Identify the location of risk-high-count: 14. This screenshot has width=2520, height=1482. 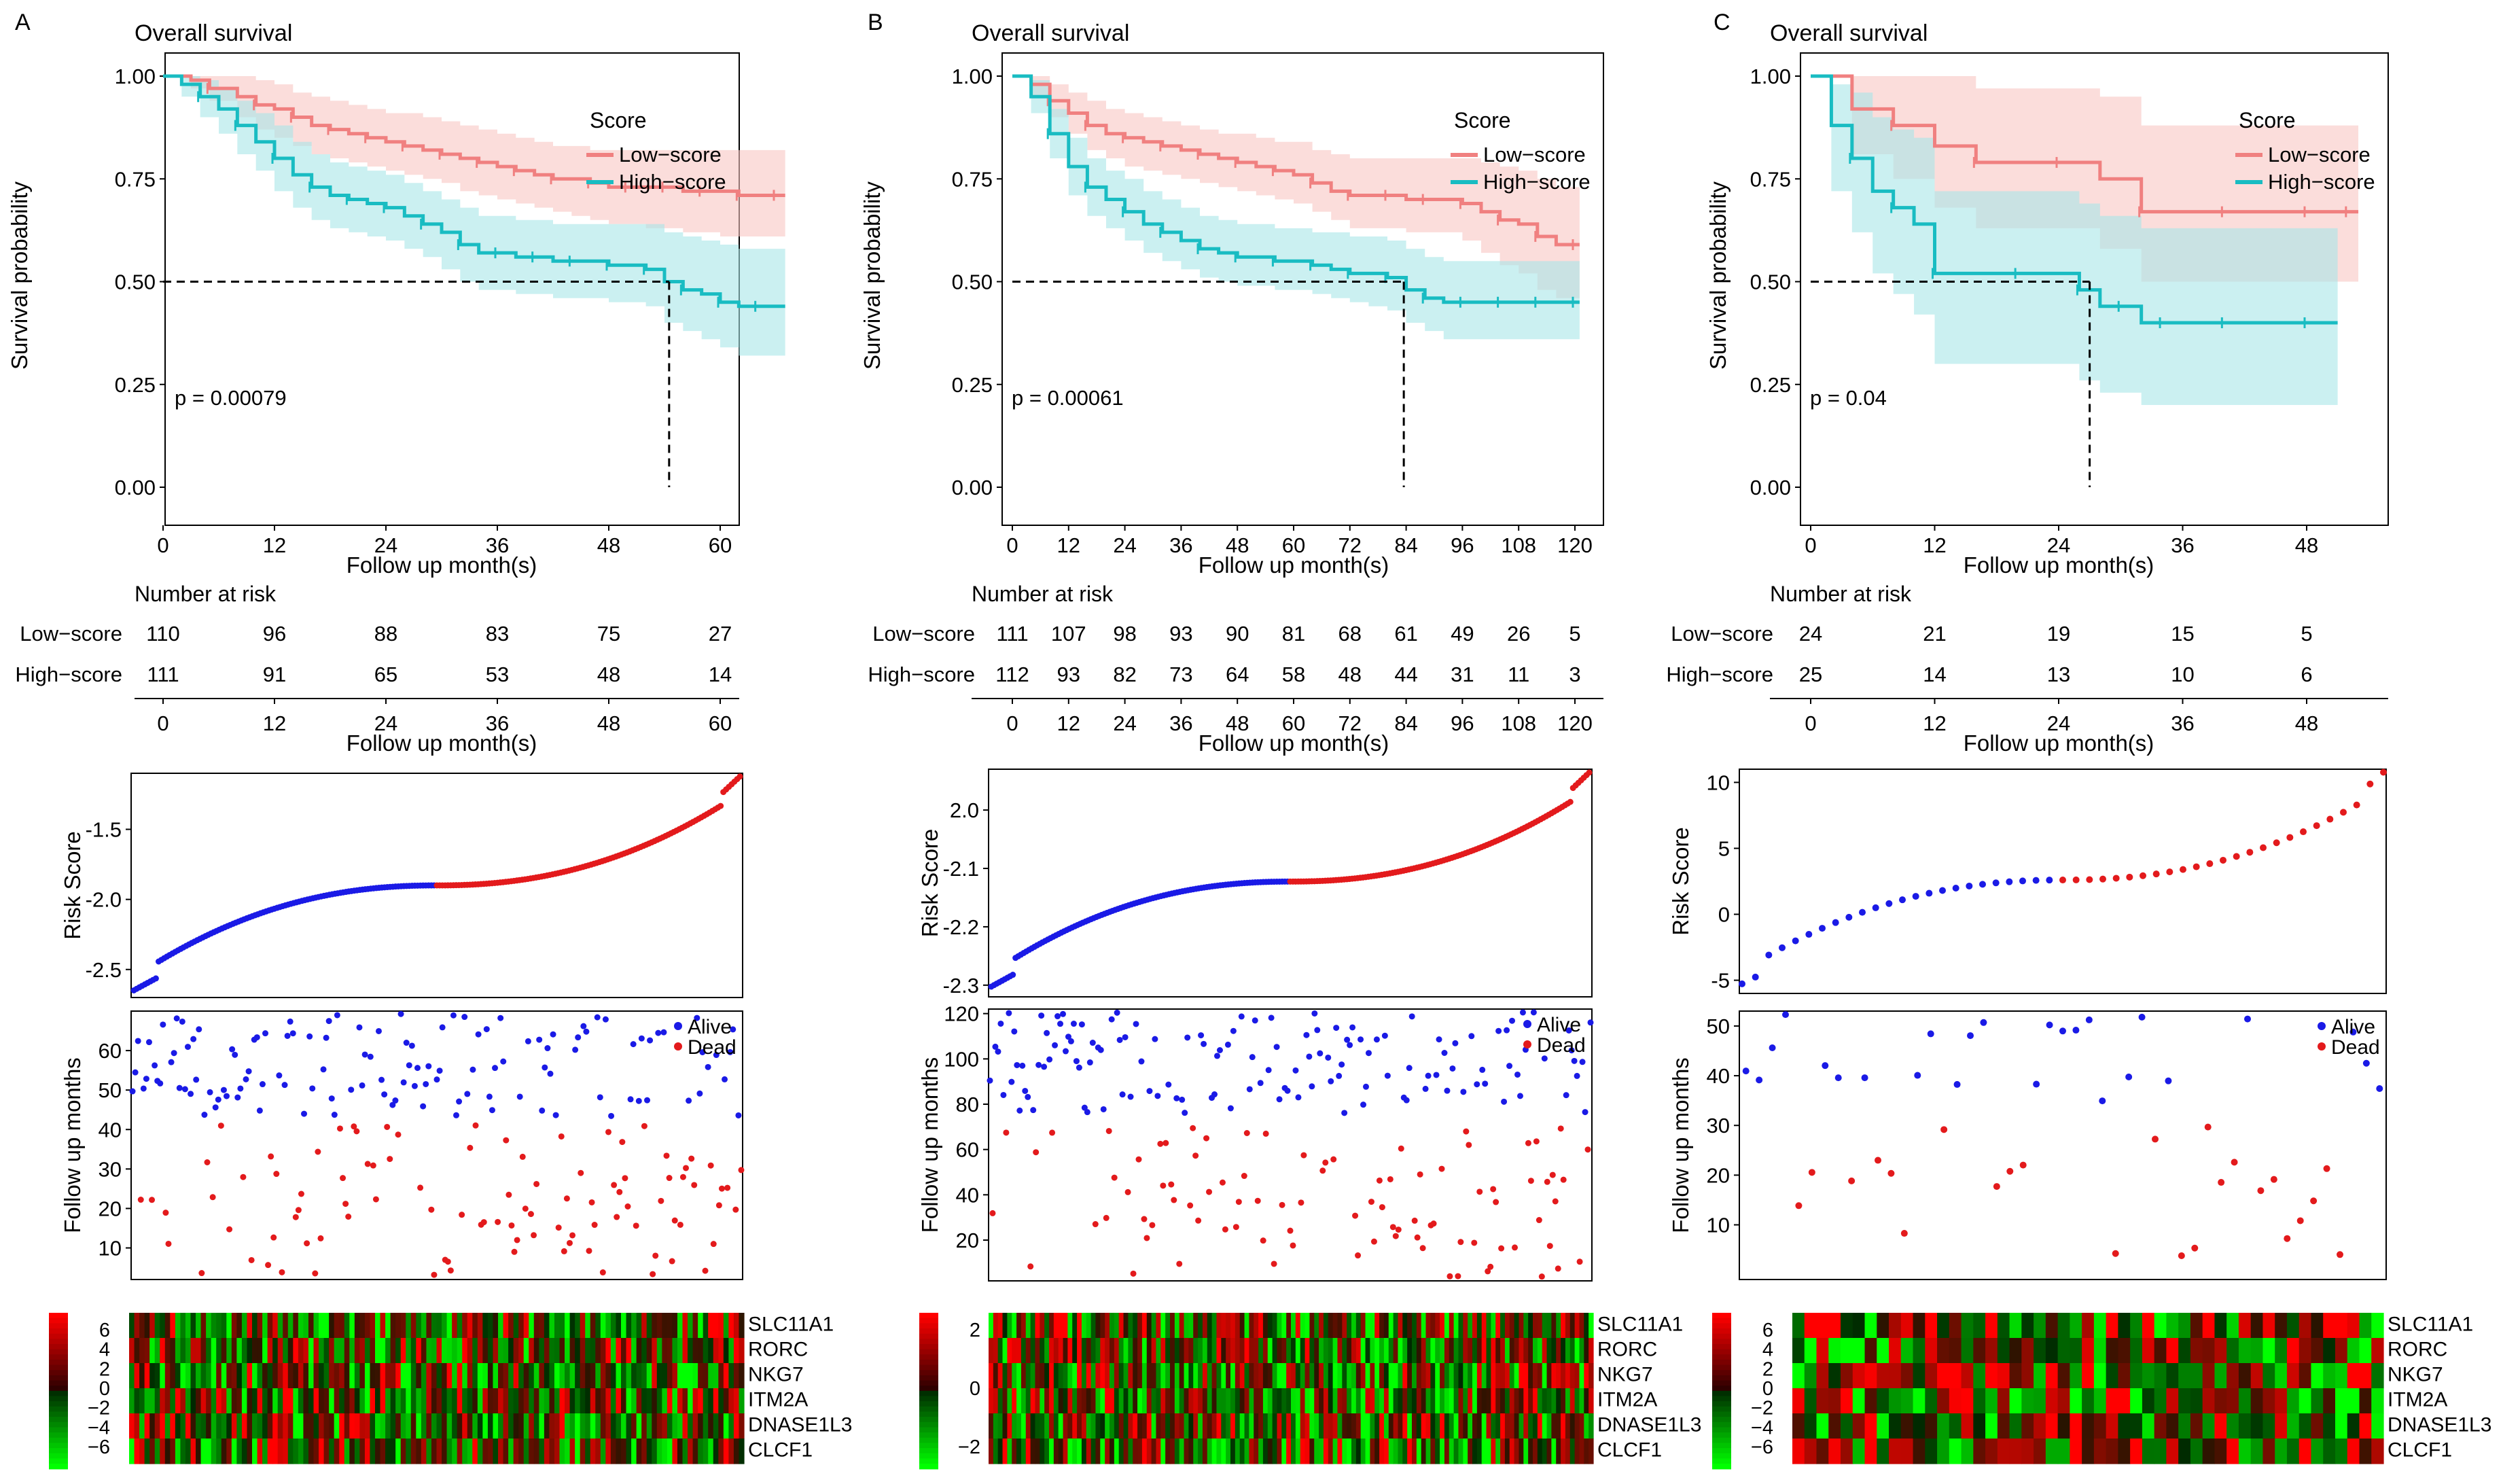
(720, 674).